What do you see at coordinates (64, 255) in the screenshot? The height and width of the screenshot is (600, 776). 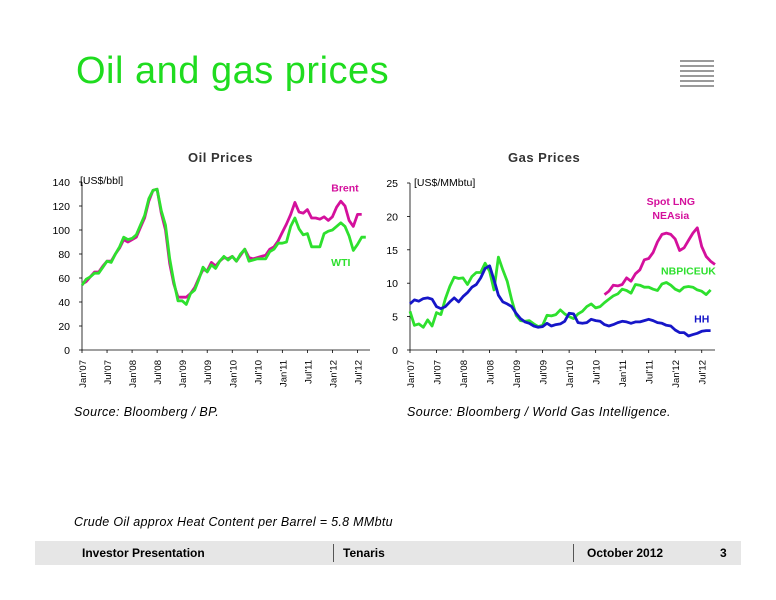 I see `oil-y-tick-label: 80` at bounding box center [64, 255].